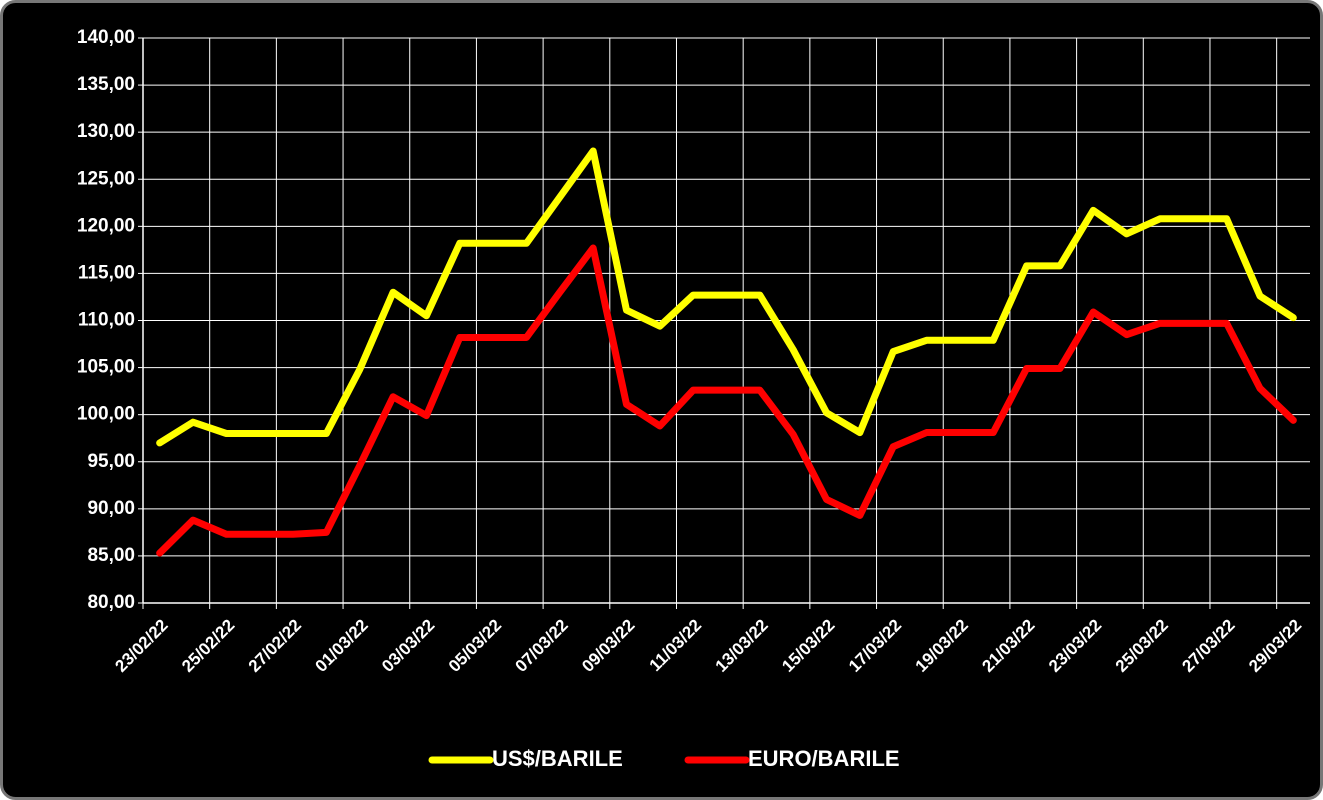 The width and height of the screenshot is (1323, 800). I want to click on y-tick-label: 110,00, so click(106, 320).